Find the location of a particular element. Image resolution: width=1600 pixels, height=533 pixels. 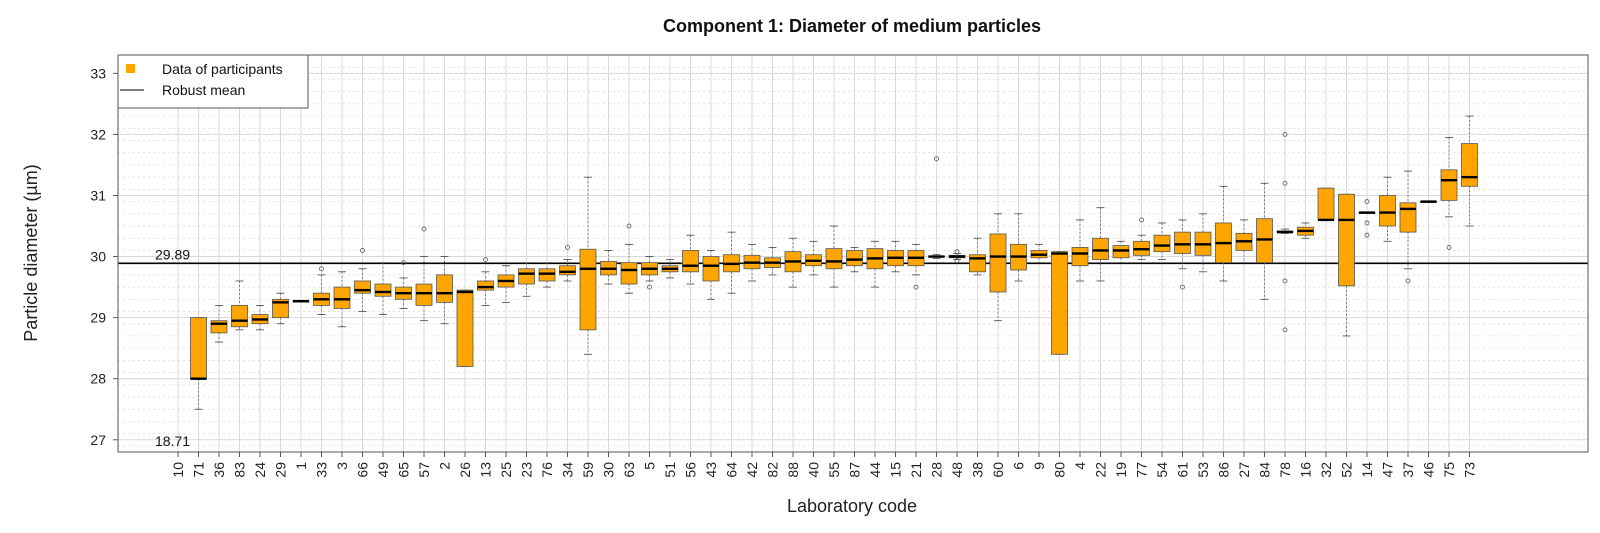

y-tick-label: 33 is located at coordinates (98, 73).